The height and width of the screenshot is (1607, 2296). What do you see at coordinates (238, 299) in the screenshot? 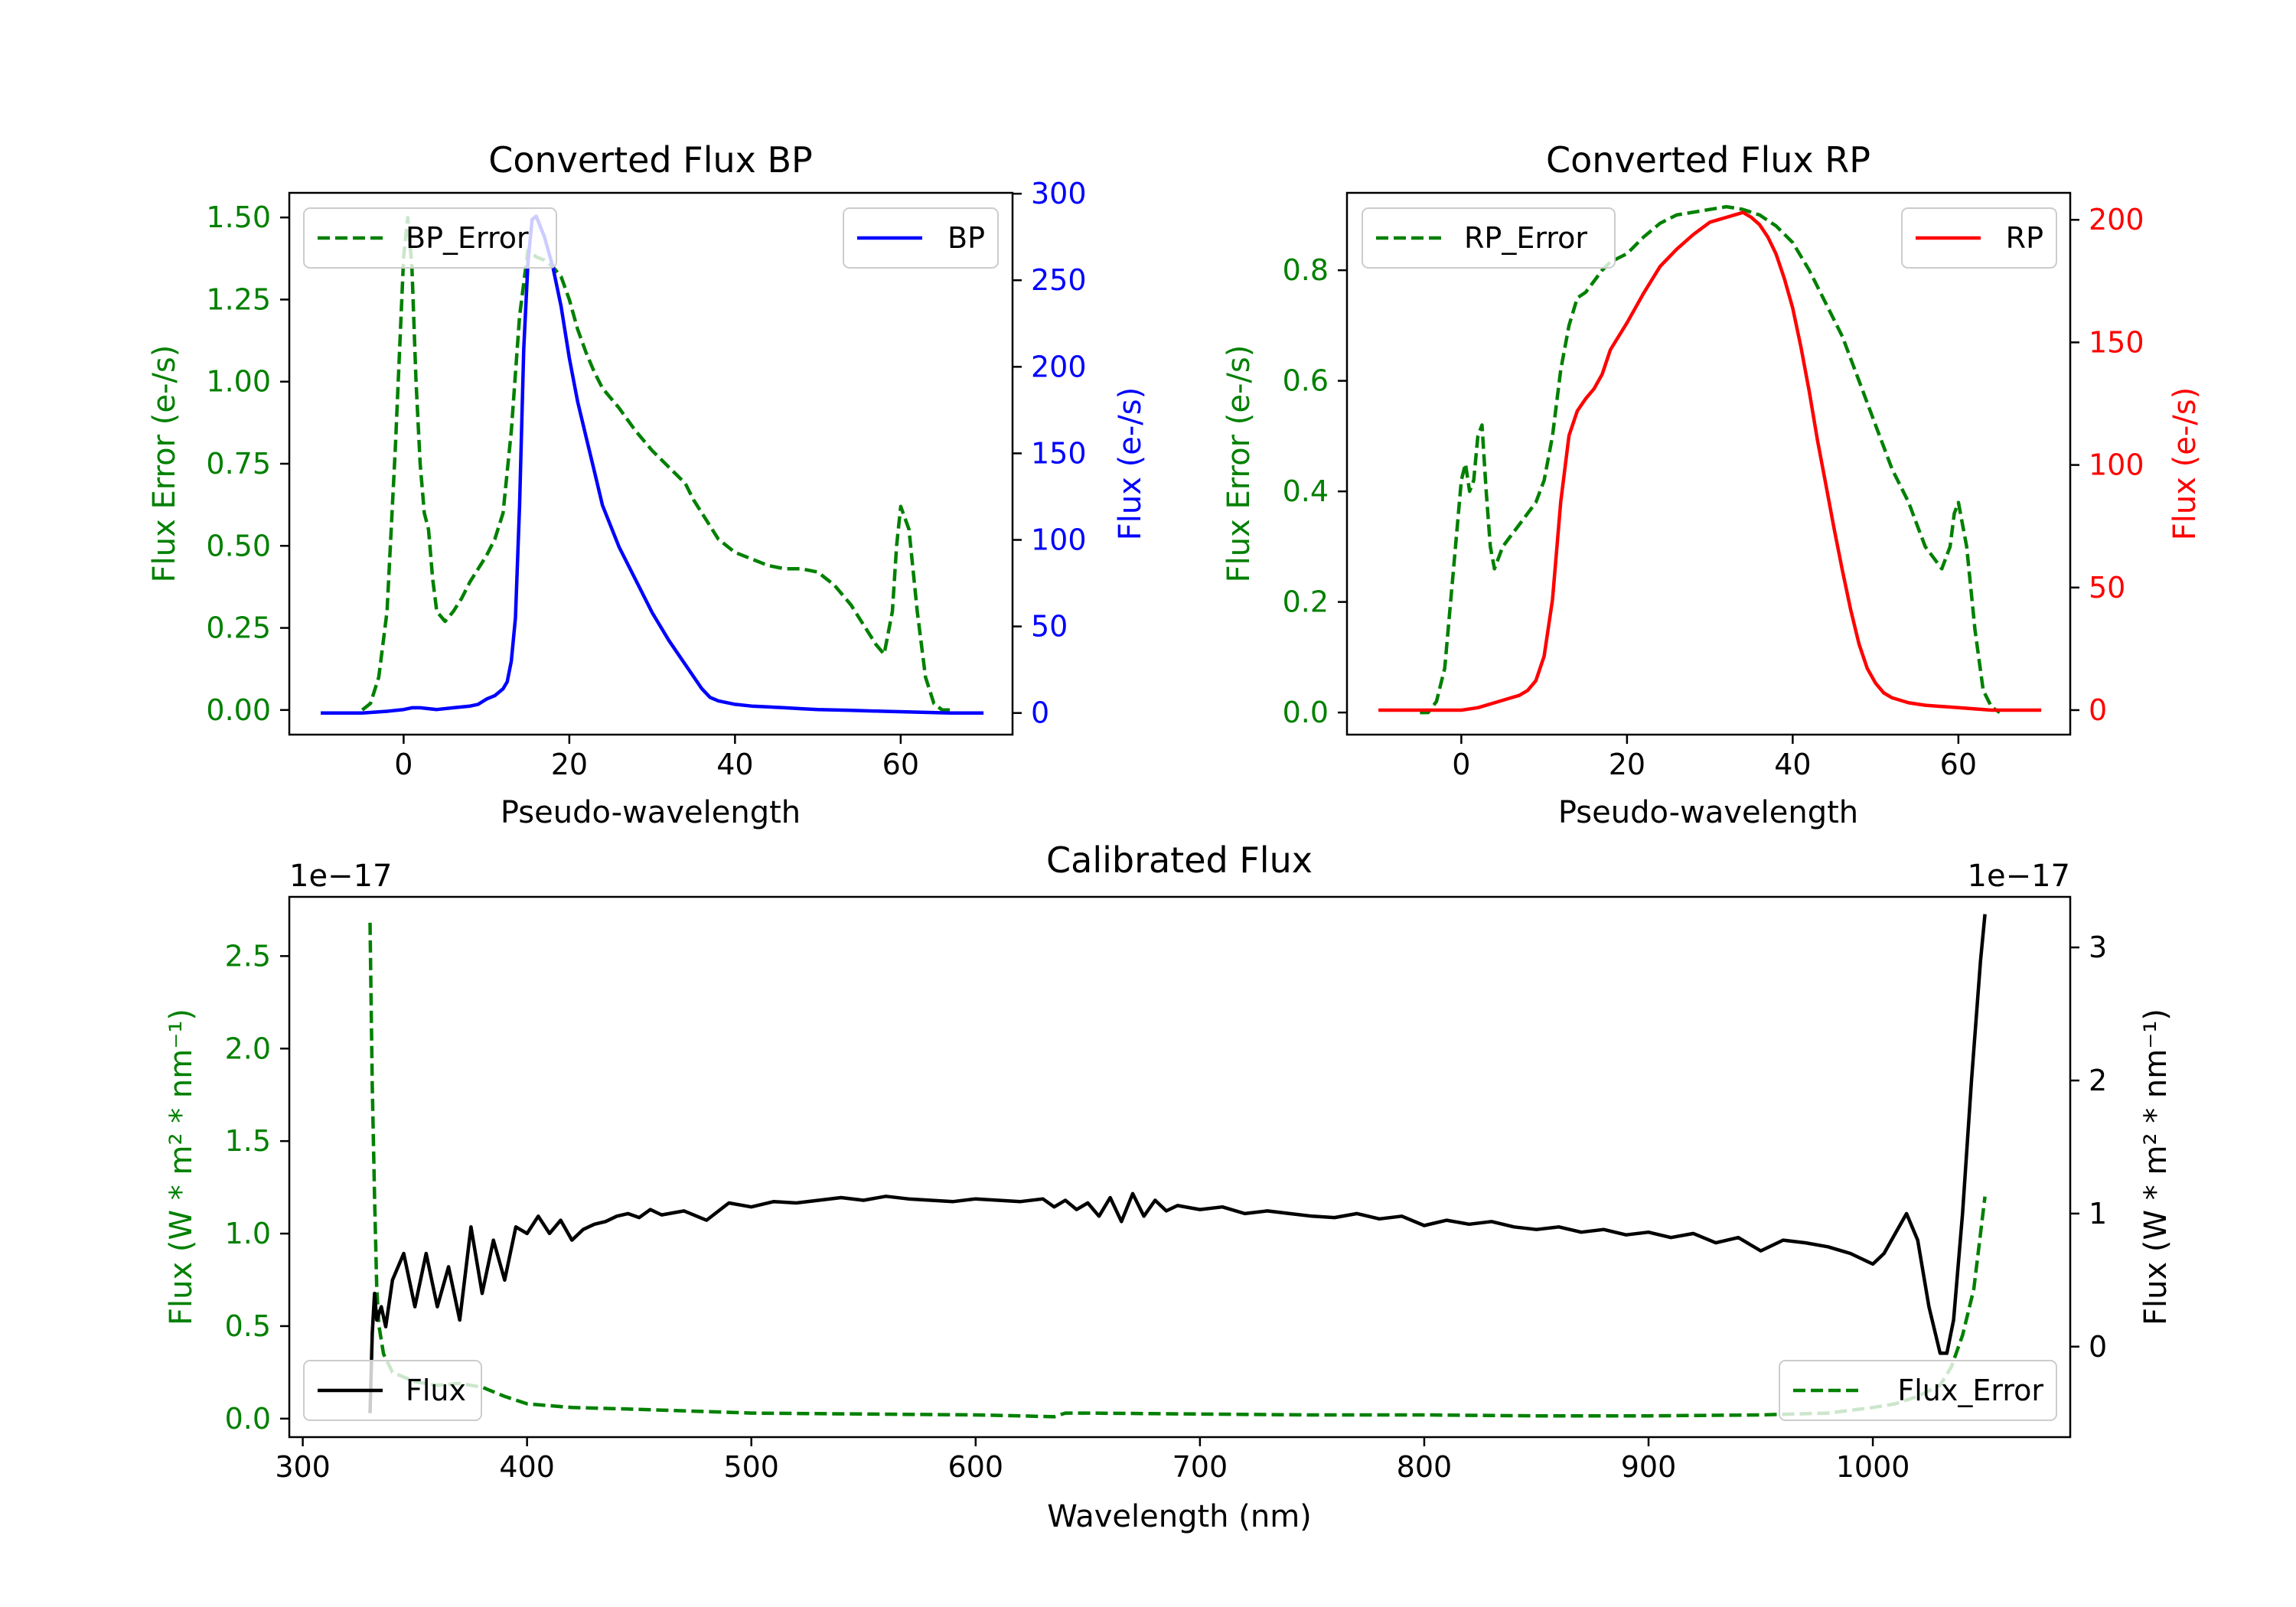
I see `bp-left-tick-label: 1.25` at bounding box center [238, 299].